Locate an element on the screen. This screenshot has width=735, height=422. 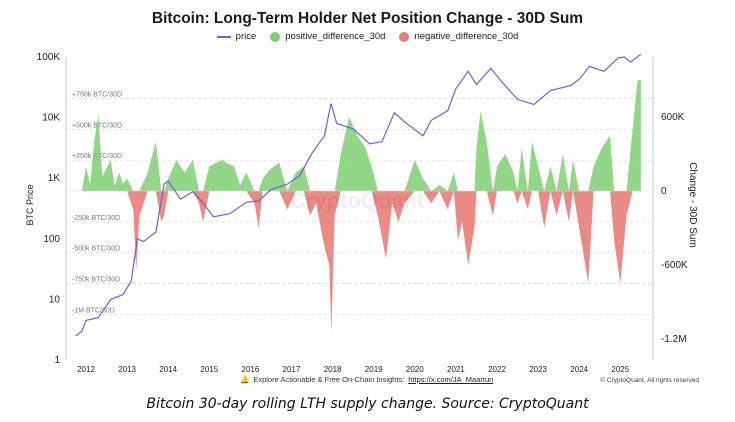
x-axis-tick: 2023 is located at coordinates (538, 369).